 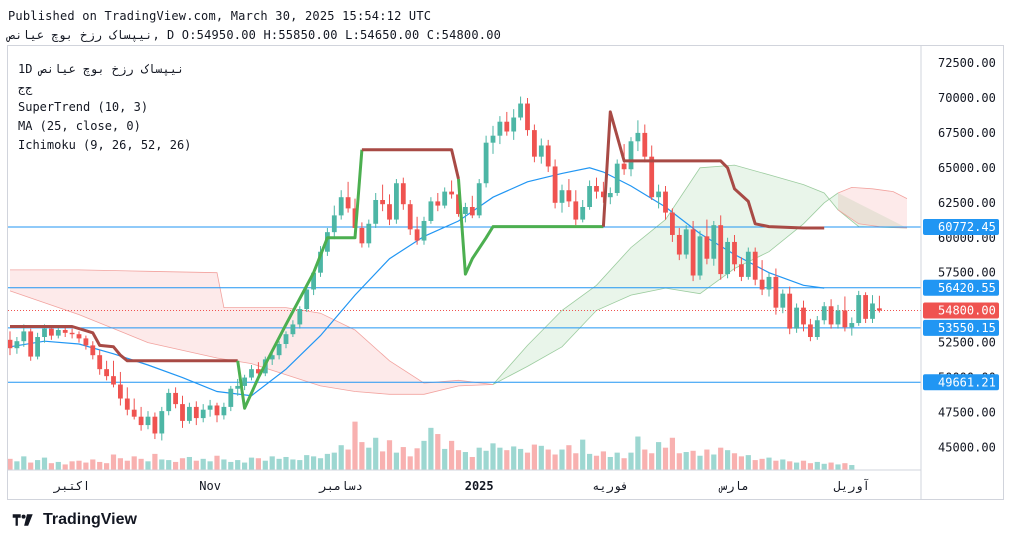 I want to click on tradingview-brand: TradingView, so click(x=72, y=520).